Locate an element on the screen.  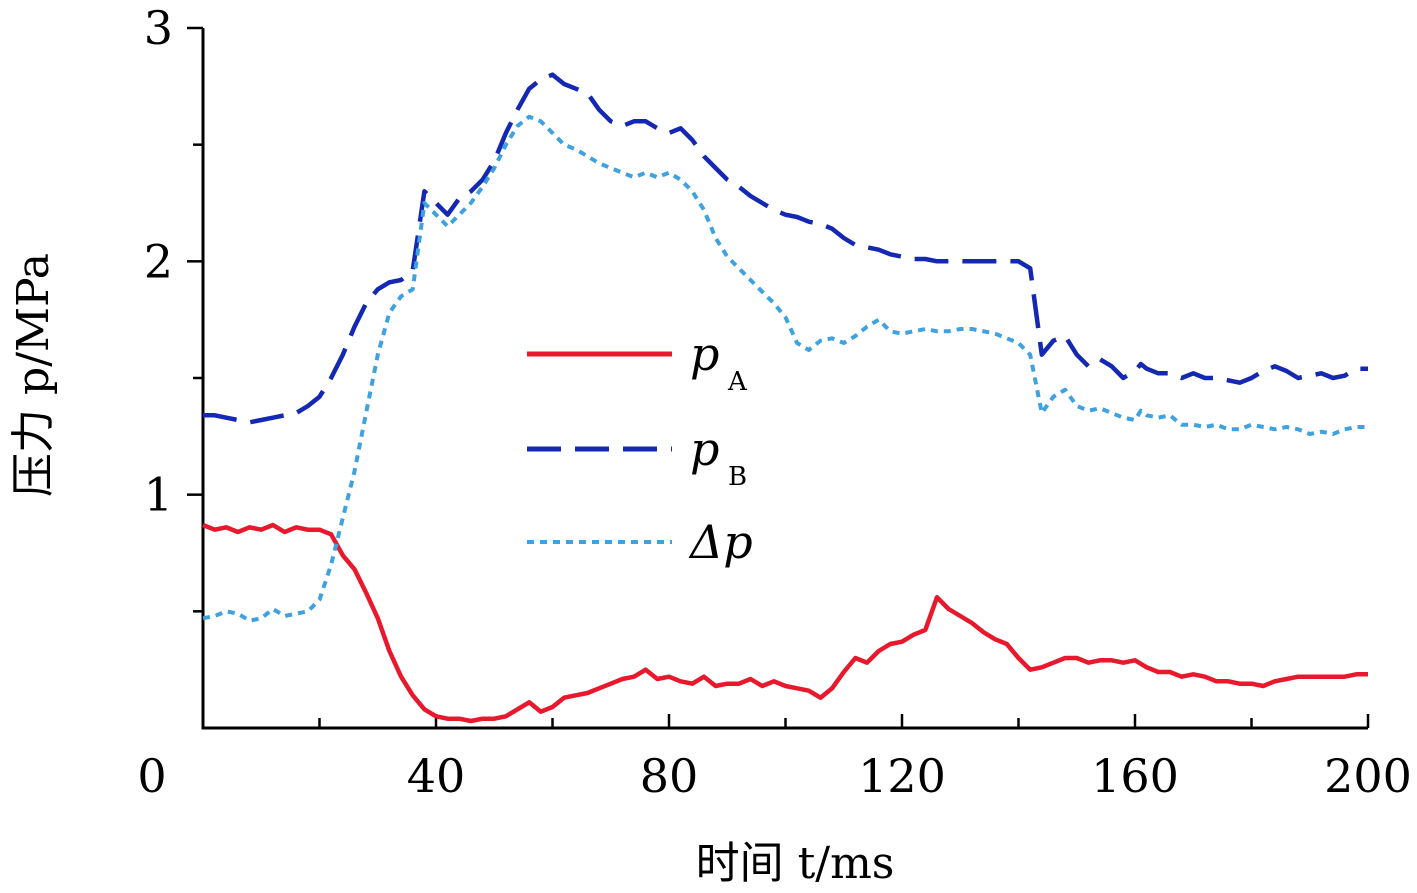
x-tick-label: 80 is located at coordinates (669, 776).